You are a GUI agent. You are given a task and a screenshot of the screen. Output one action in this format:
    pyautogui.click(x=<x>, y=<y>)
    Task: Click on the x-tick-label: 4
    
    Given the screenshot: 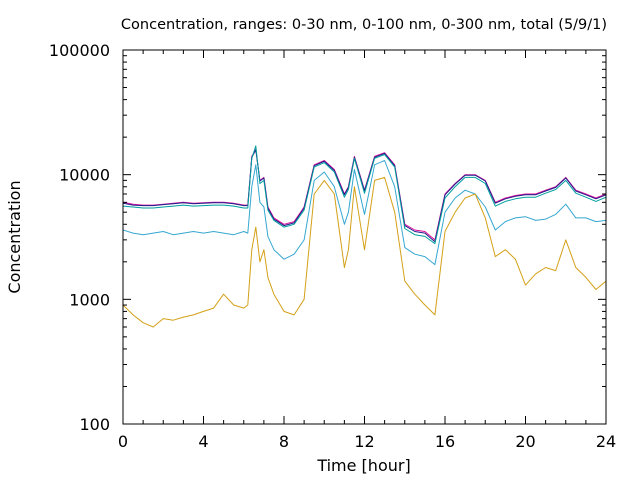 What is the action you would take?
    pyautogui.click(x=203, y=441)
    